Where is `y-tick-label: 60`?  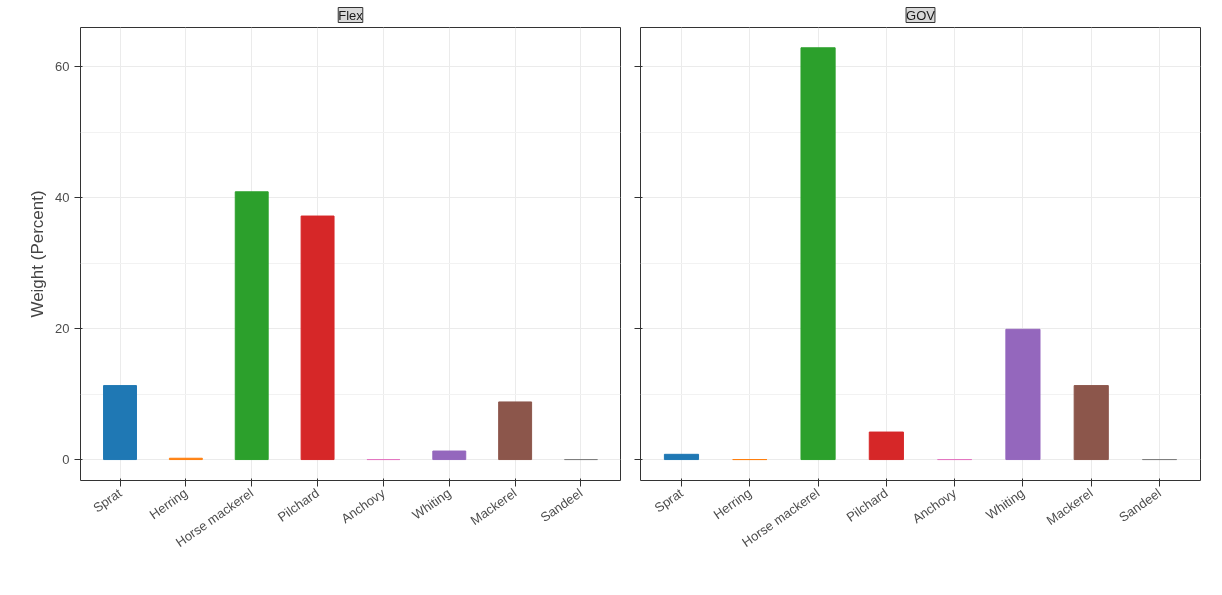
y-tick-label: 60 is located at coordinates (62, 67).